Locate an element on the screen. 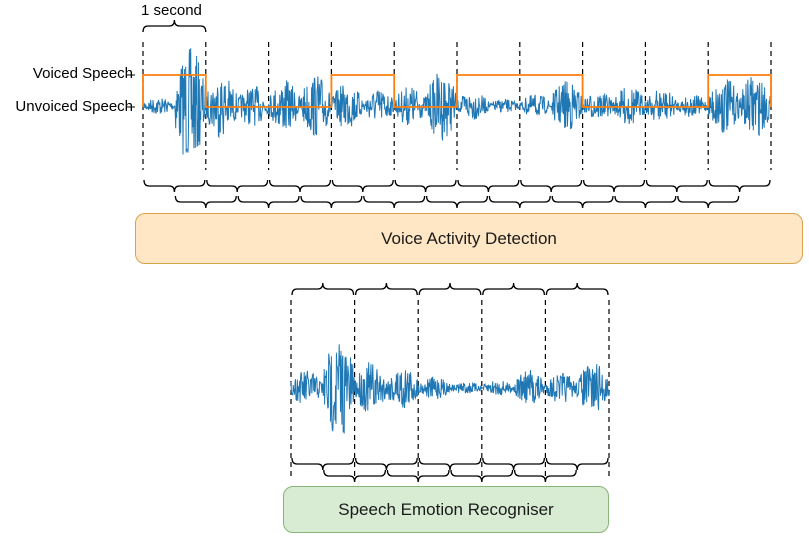  unvoiced-speech-label: Unvoiced Speech is located at coordinates (74, 106).